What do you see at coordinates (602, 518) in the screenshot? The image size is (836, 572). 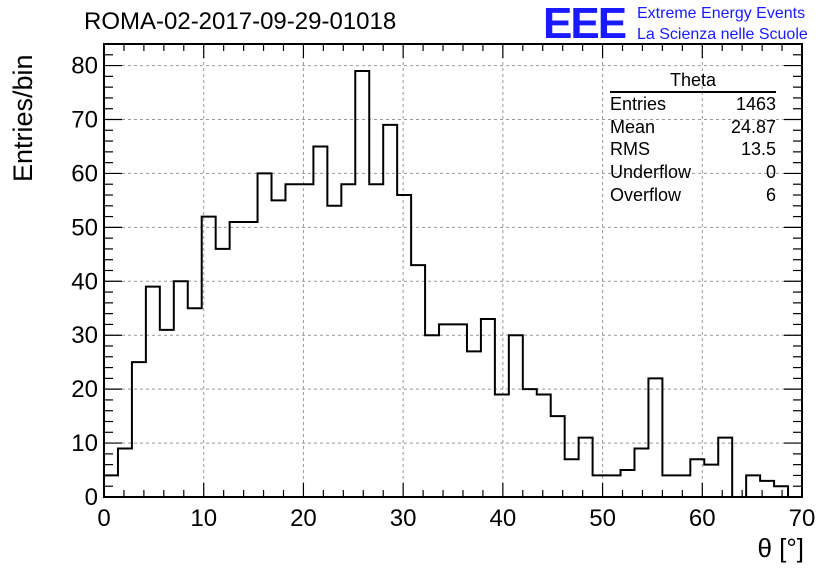 I see `x-tick-label: 50` at bounding box center [602, 518].